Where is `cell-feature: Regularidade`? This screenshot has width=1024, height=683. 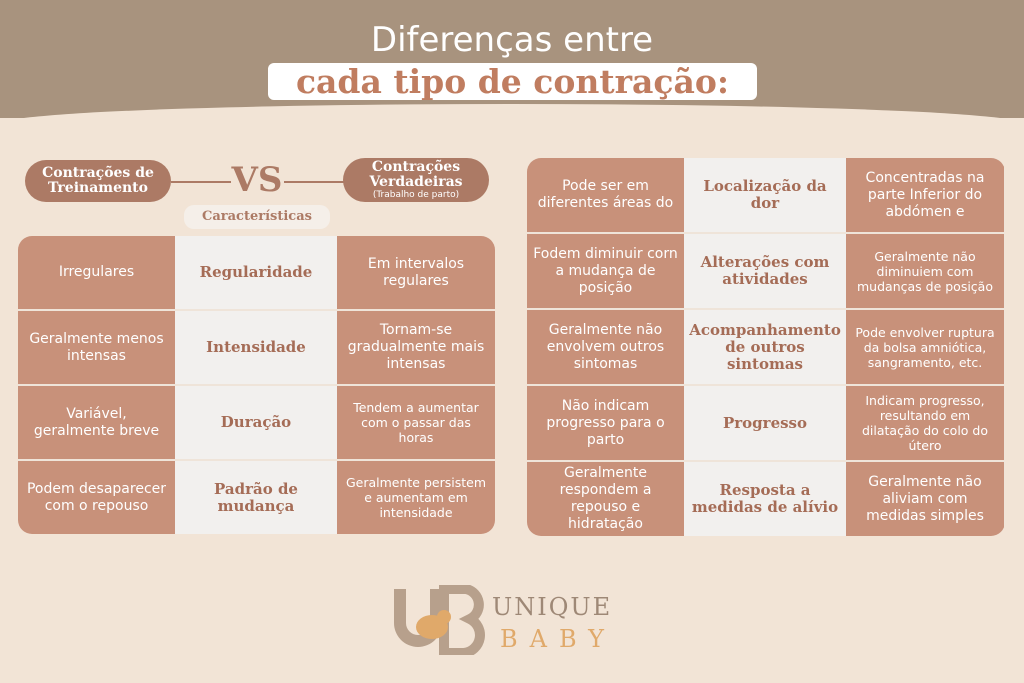
cell-feature: Regularidade is located at coordinates (256, 272).